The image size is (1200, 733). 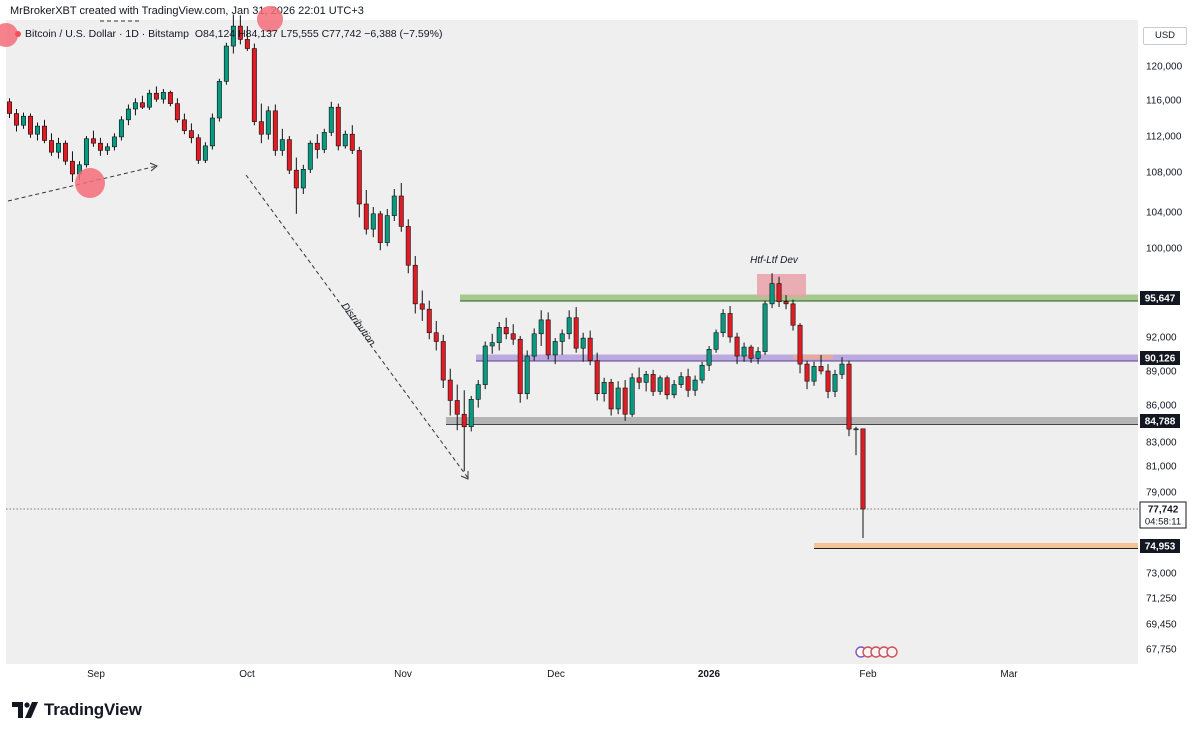 I want to click on symbol-interval: 1D, so click(x=132, y=34).